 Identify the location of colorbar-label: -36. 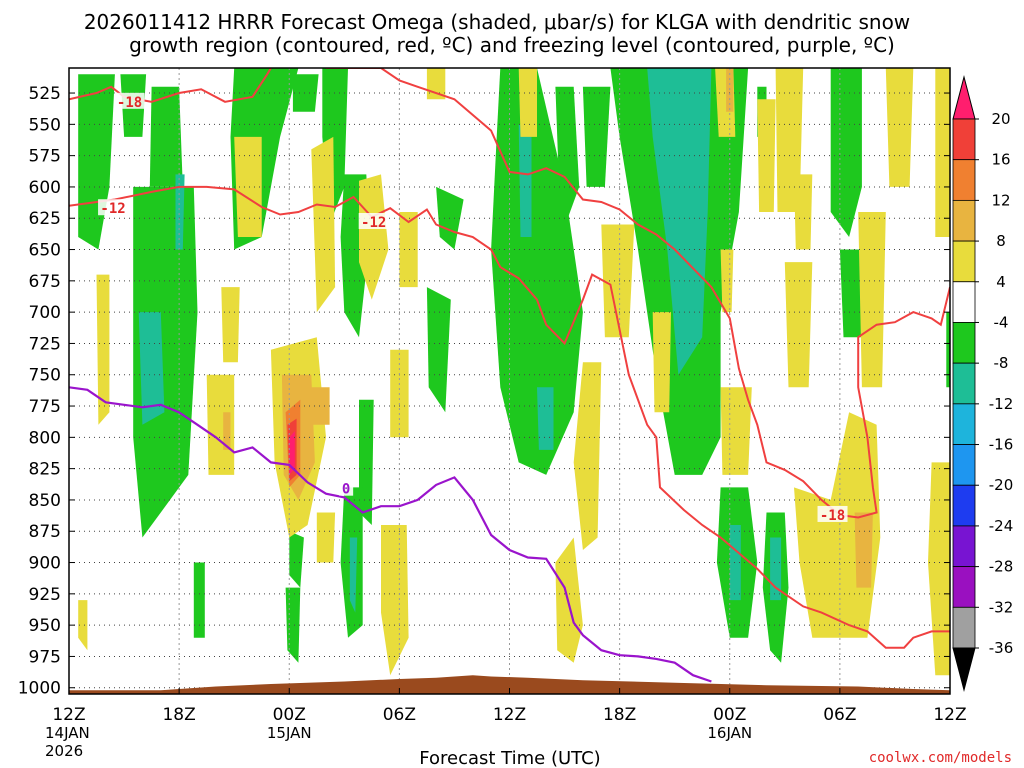
(1001, 648).